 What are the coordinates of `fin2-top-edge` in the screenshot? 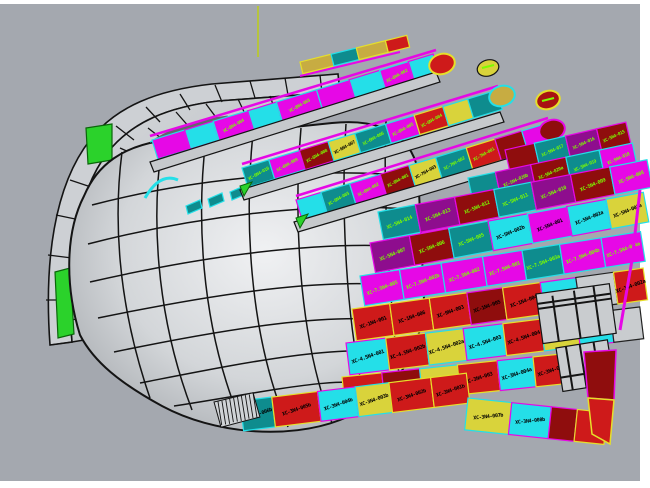 It's located at (370, 125).